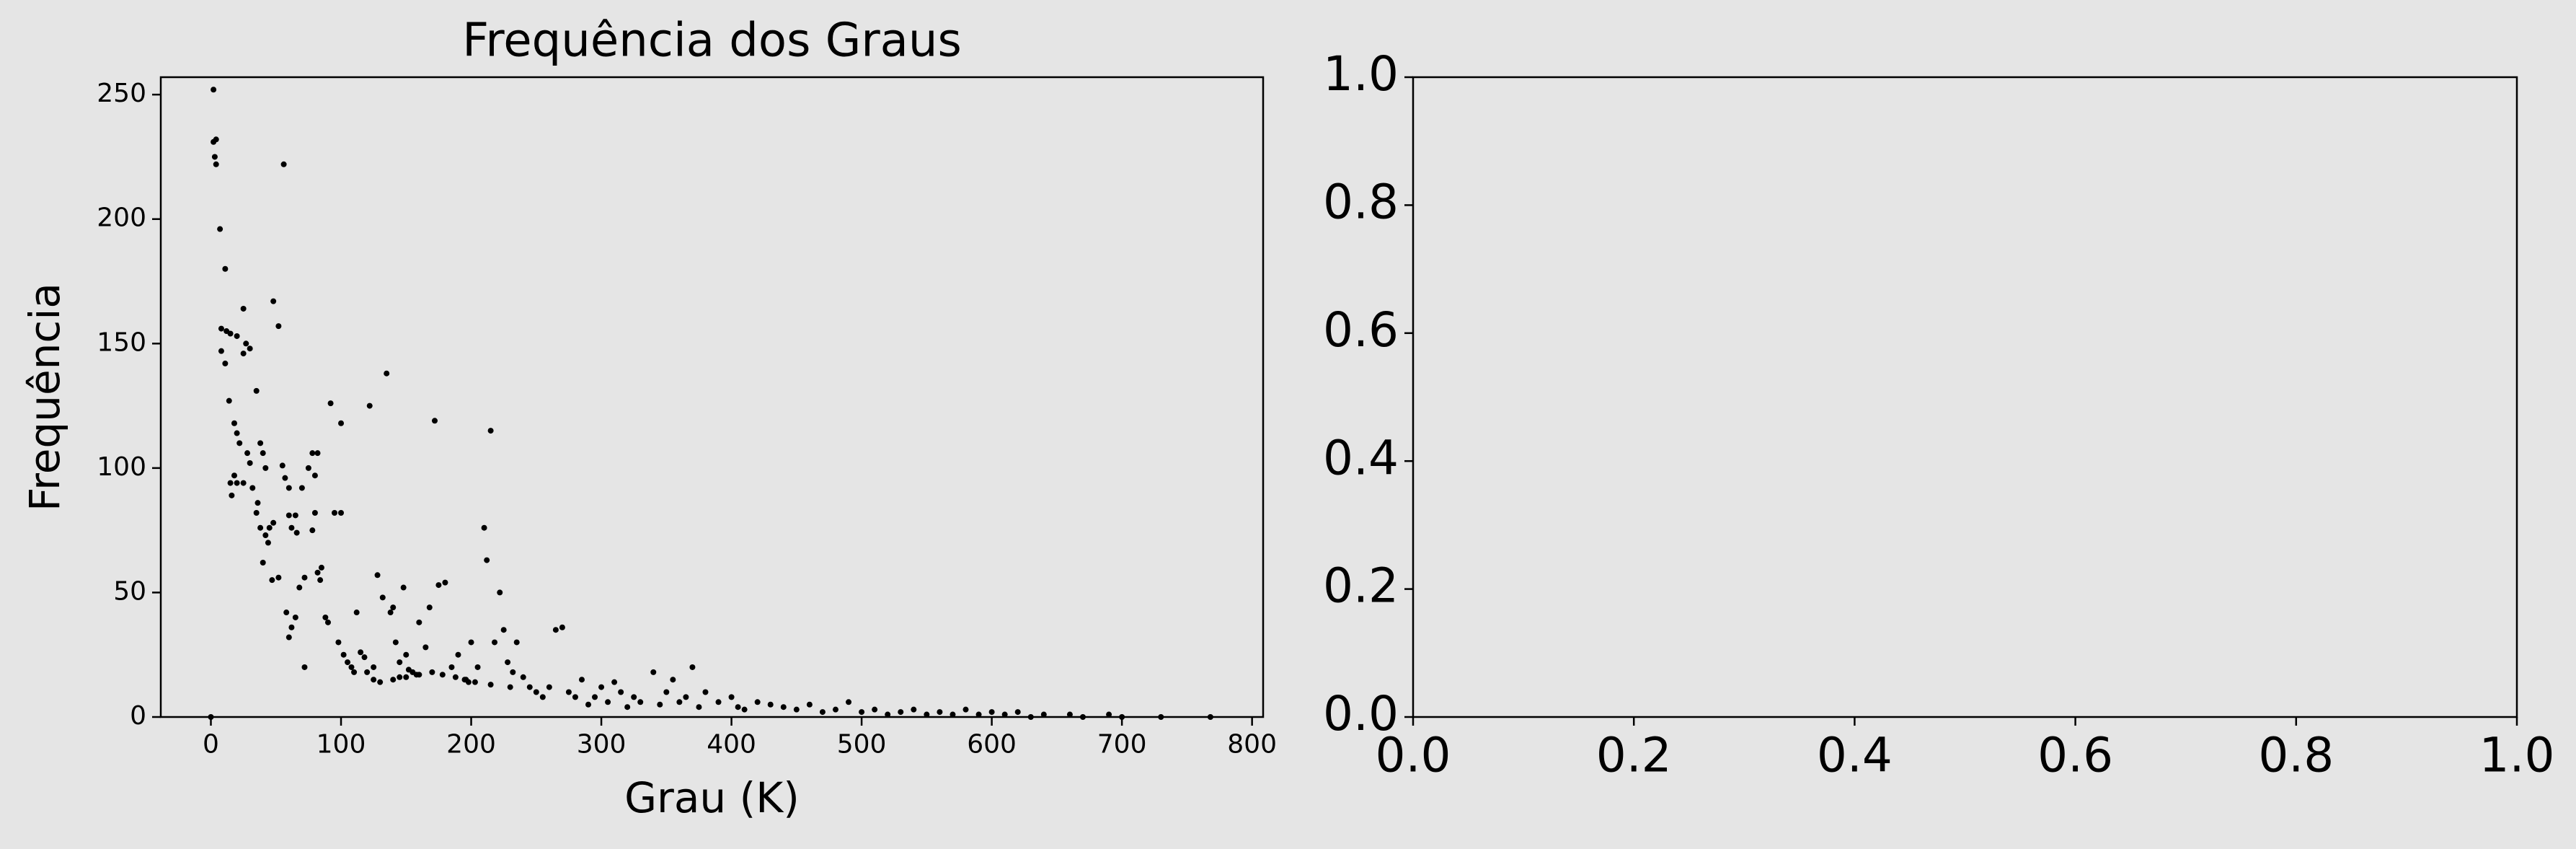  I want to click on x-axis-label: Grau (K), so click(712, 798).